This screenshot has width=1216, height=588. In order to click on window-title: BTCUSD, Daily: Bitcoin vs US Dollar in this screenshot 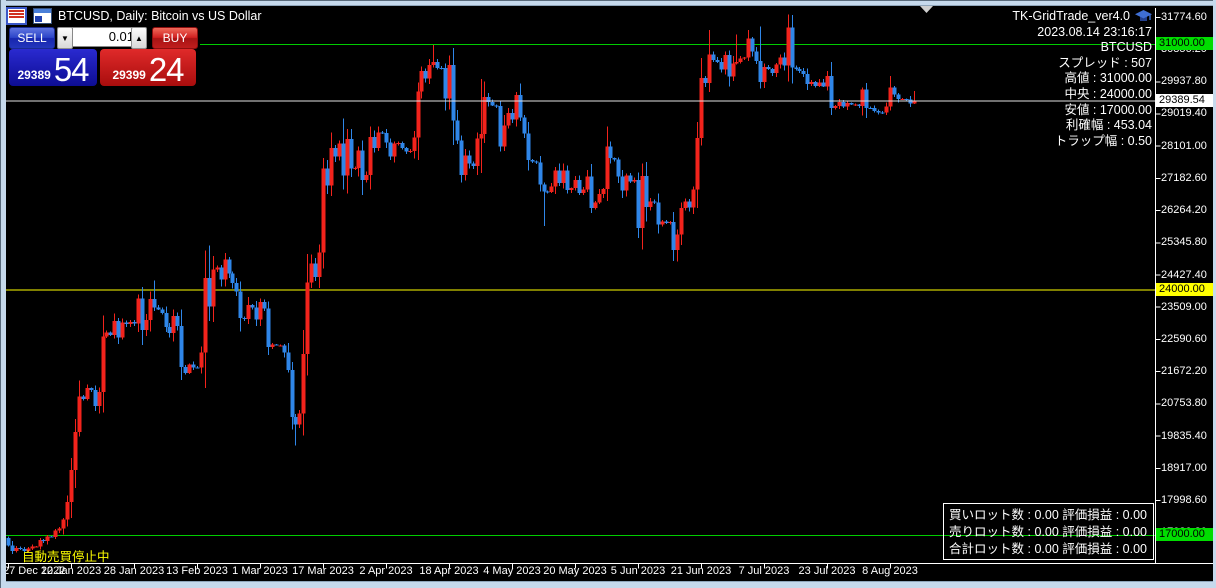, I will do `click(160, 16)`.